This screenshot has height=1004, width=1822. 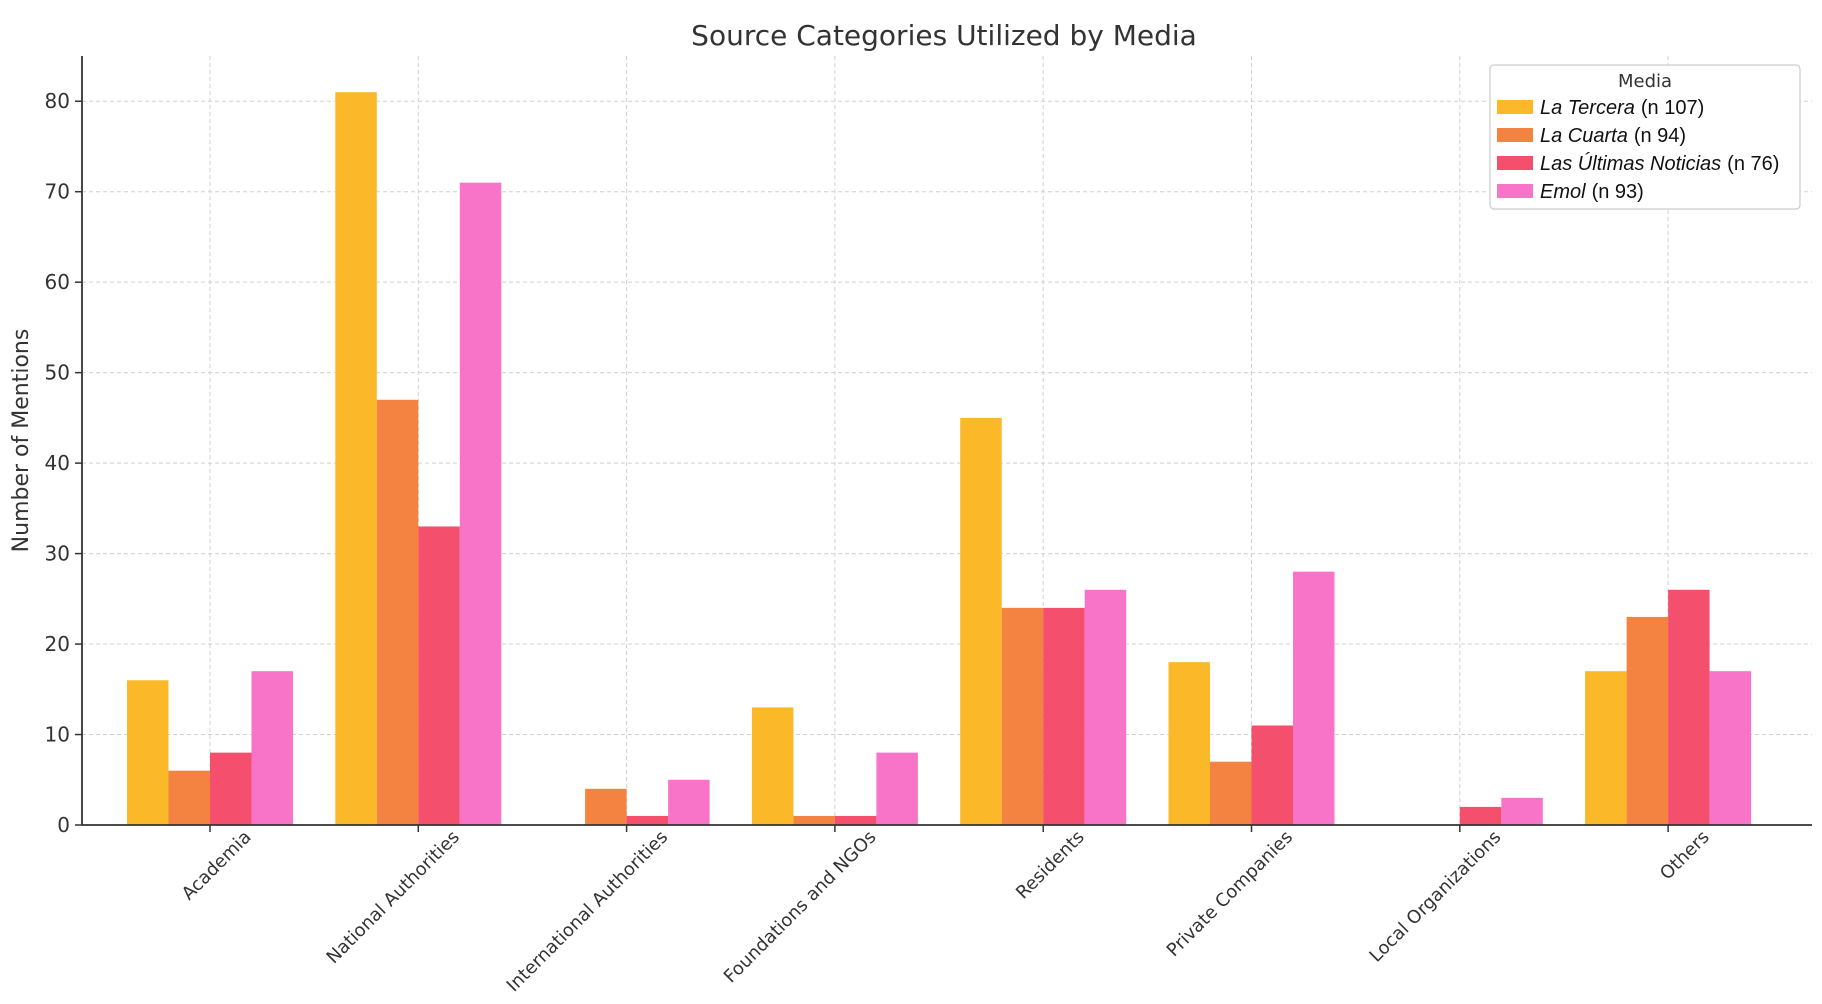 I want to click on legend-title: Media, so click(x=1645, y=81).